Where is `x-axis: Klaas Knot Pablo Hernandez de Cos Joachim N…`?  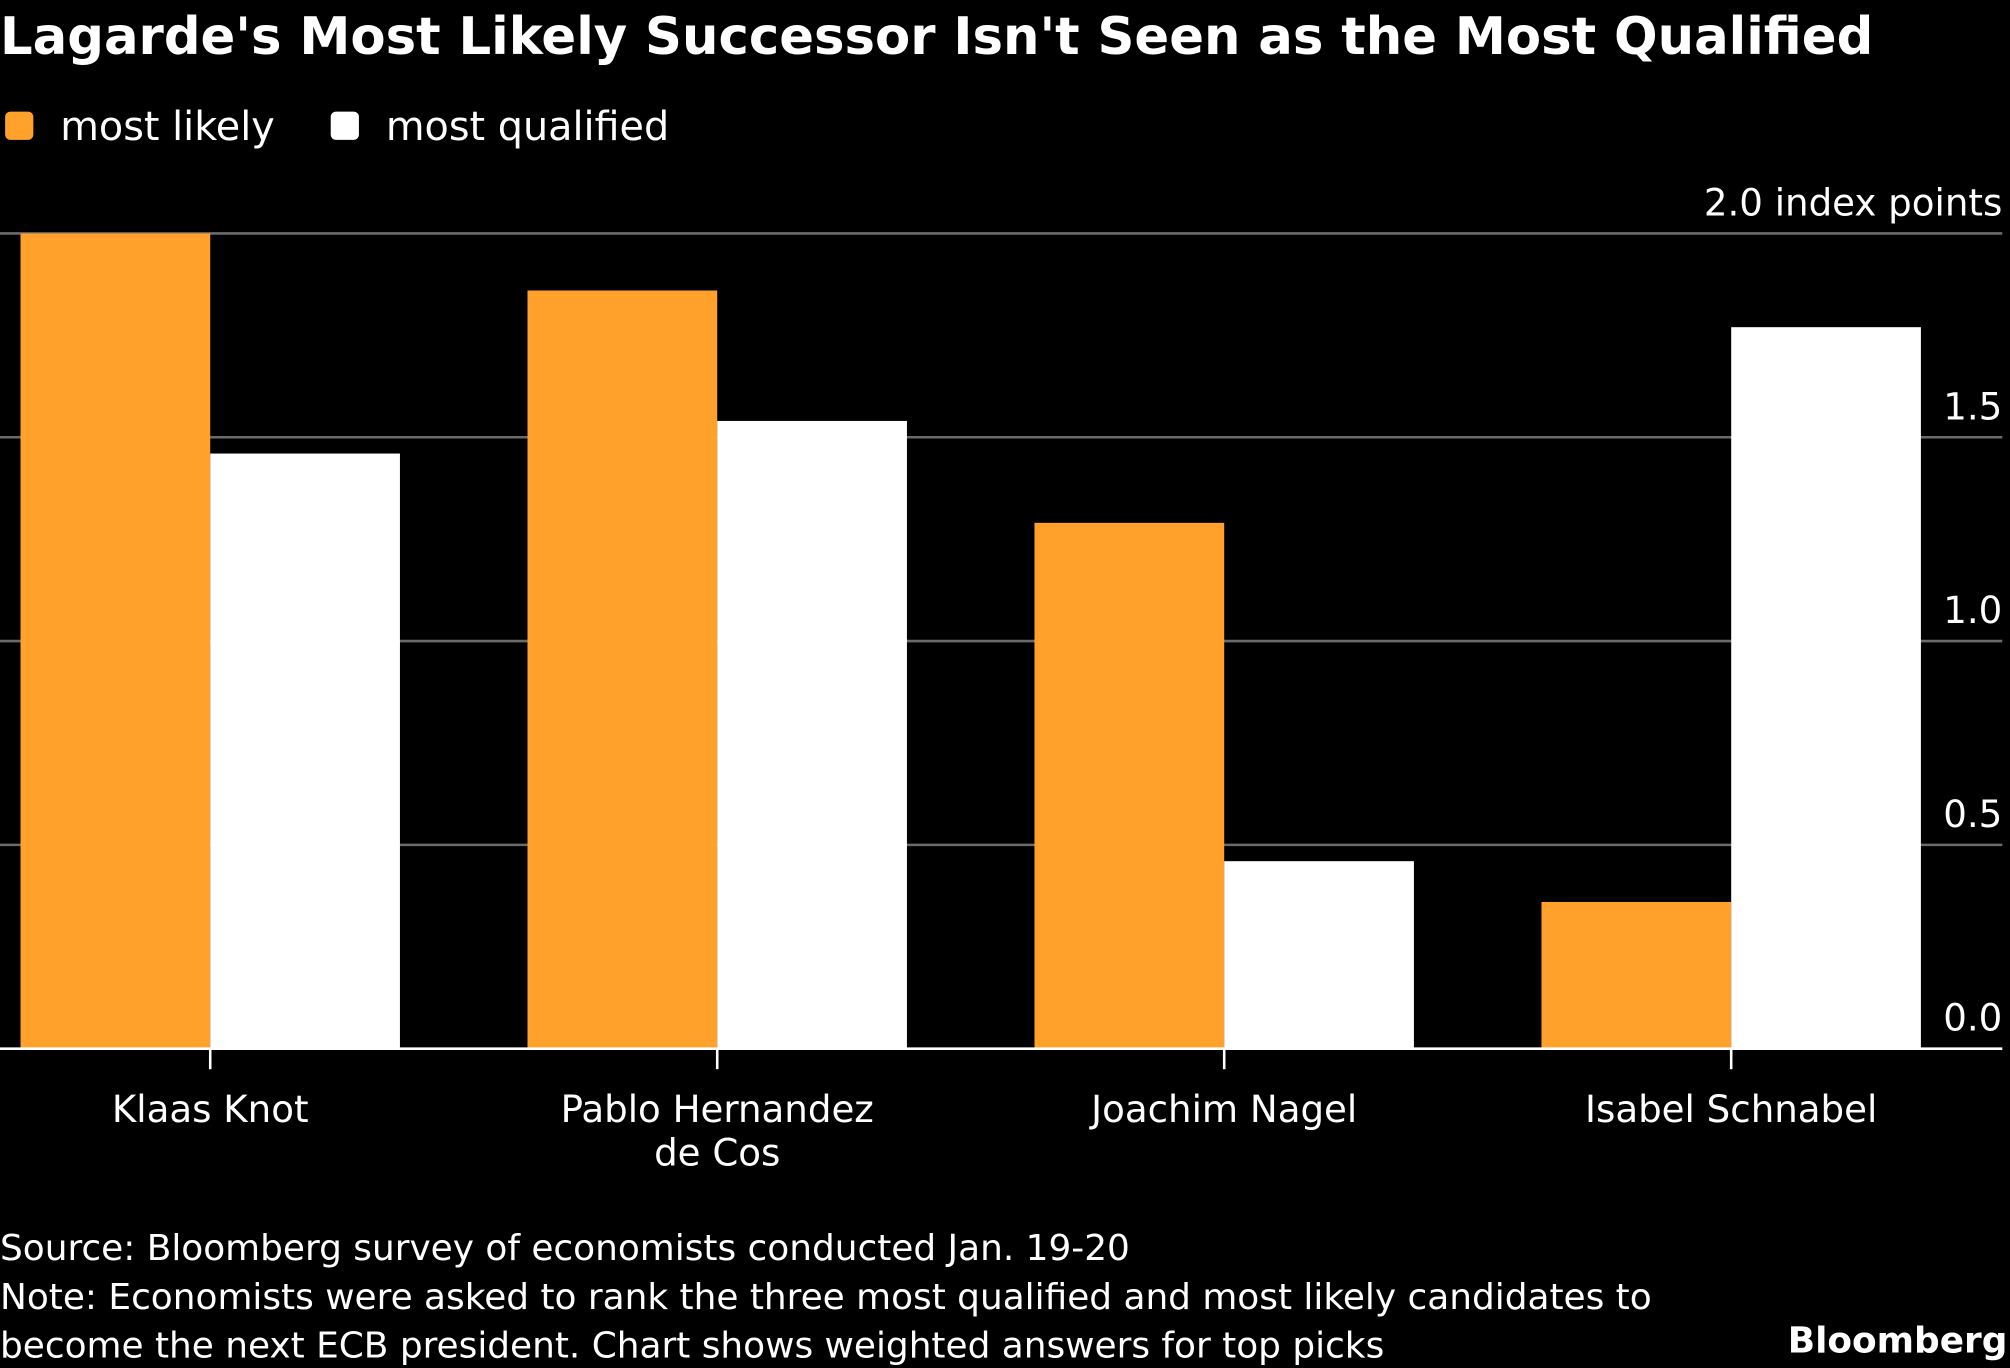
x-axis: Klaas Knot Pablo Hernandez de Cos Joachim N… is located at coordinates (1001, 1111).